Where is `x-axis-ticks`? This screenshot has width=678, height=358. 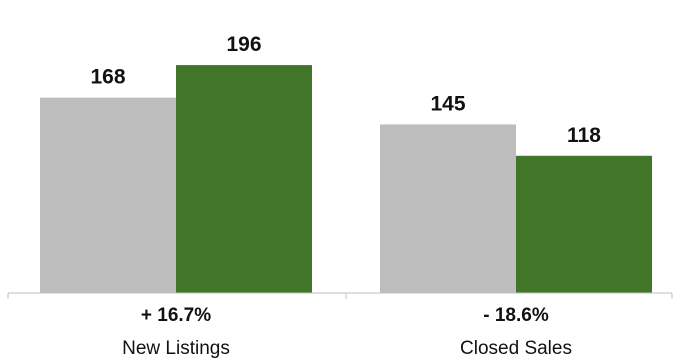 x-axis-ticks is located at coordinates (340, 296).